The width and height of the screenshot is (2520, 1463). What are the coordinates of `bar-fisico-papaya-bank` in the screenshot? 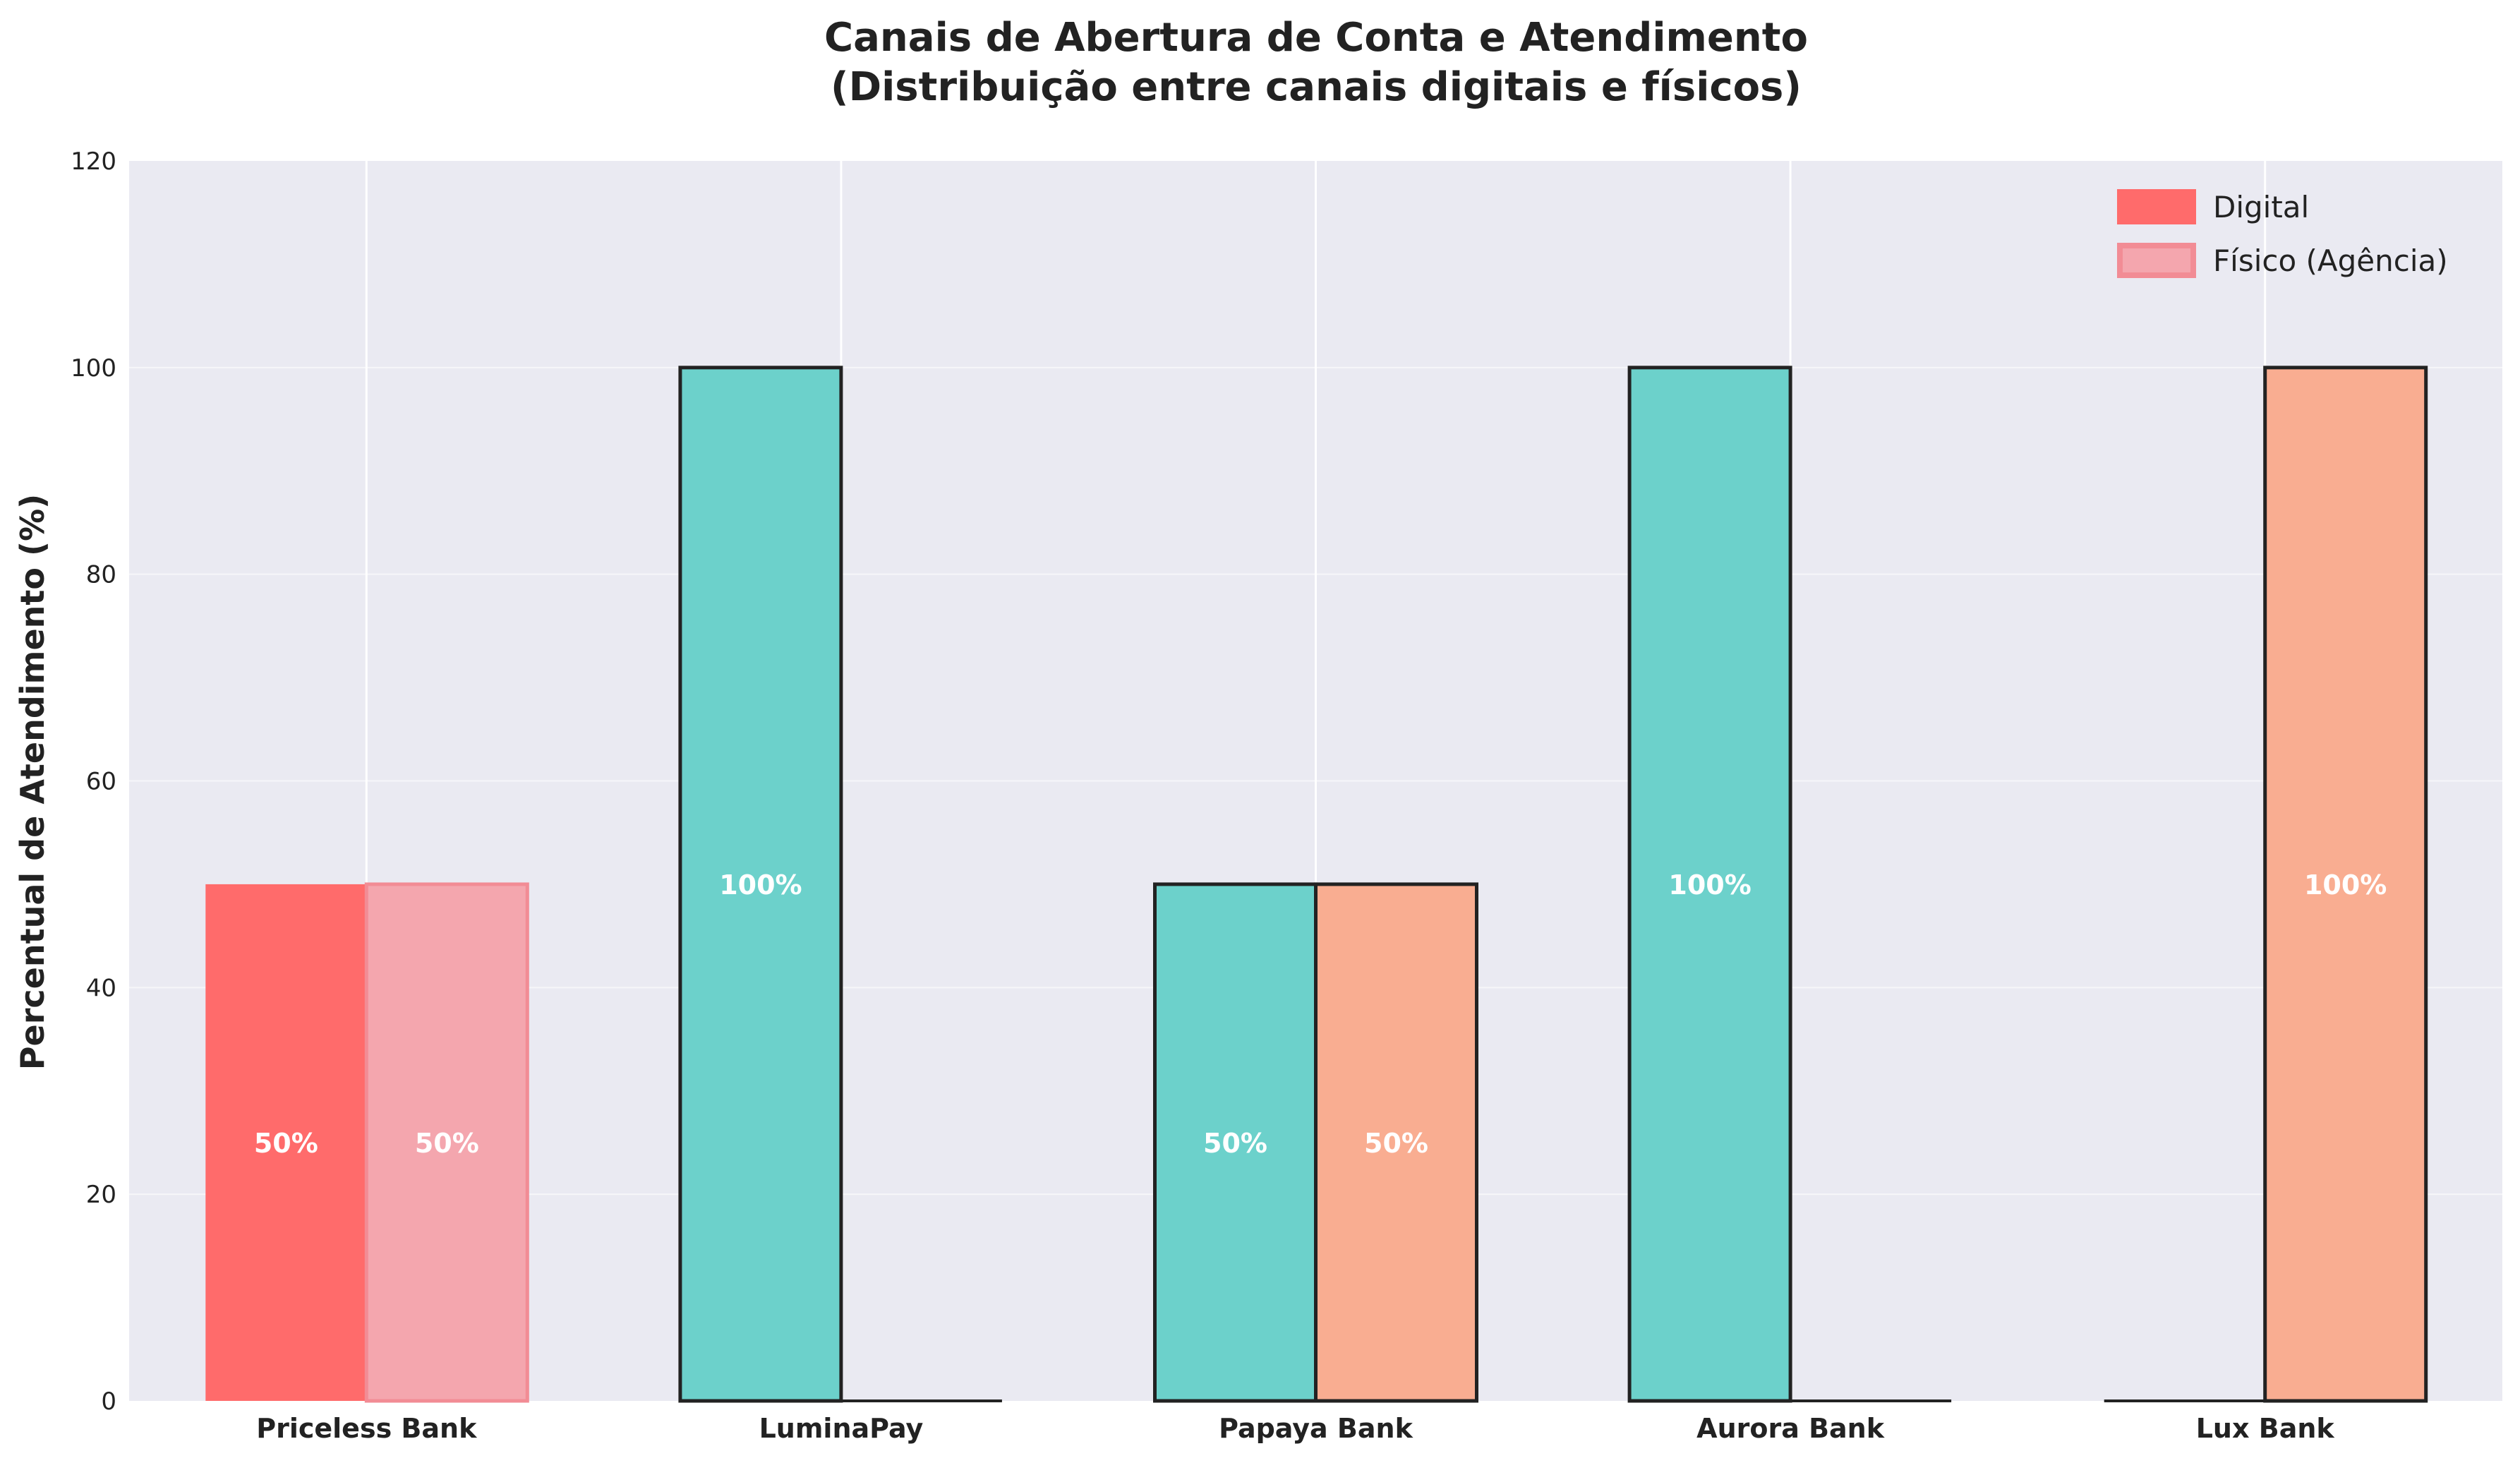 It's located at (1396, 1142).